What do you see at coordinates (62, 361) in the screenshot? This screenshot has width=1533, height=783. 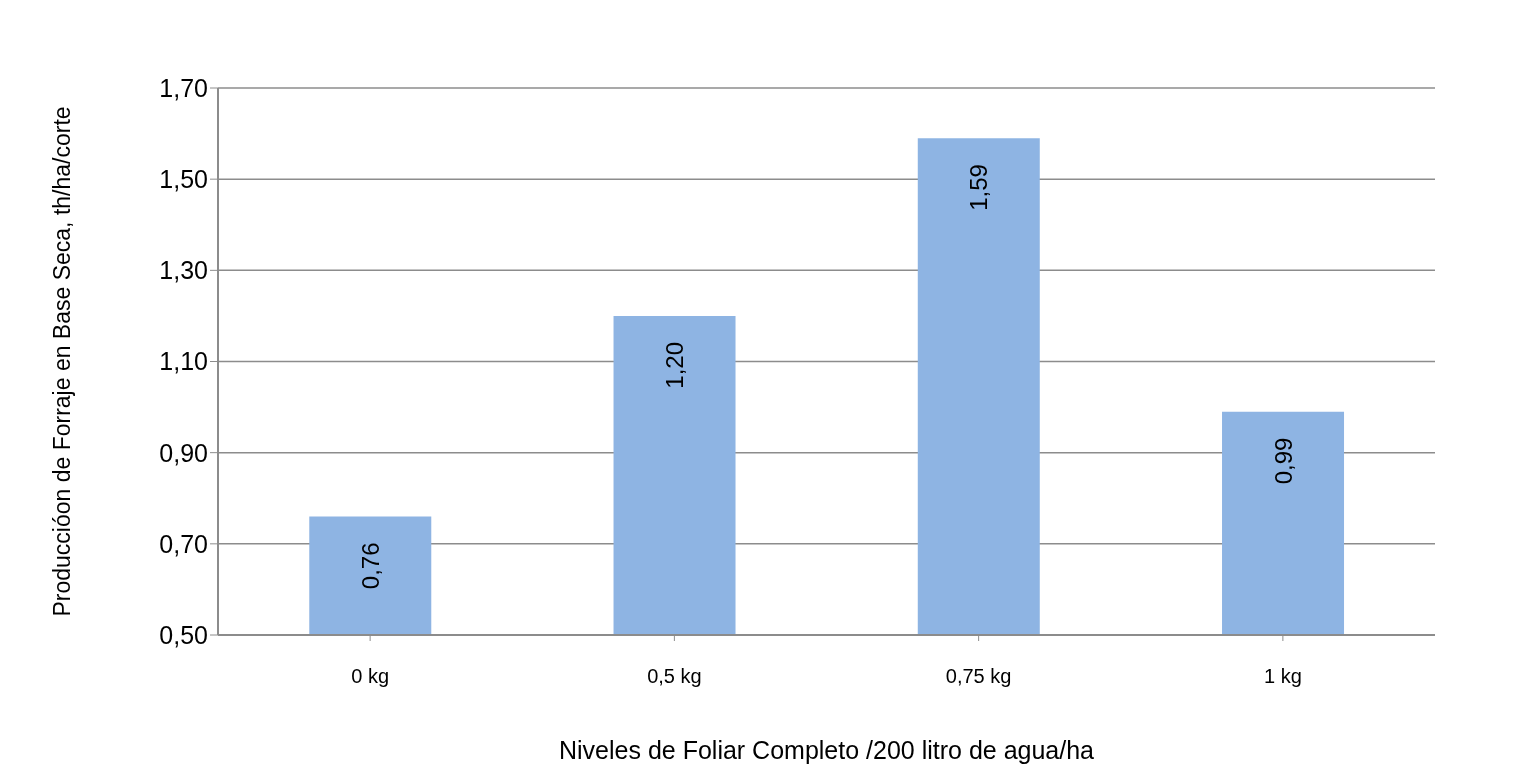 I see `y-axis-title: Produccióon de Forraje en Base Seca, th/ha/corte` at bounding box center [62, 361].